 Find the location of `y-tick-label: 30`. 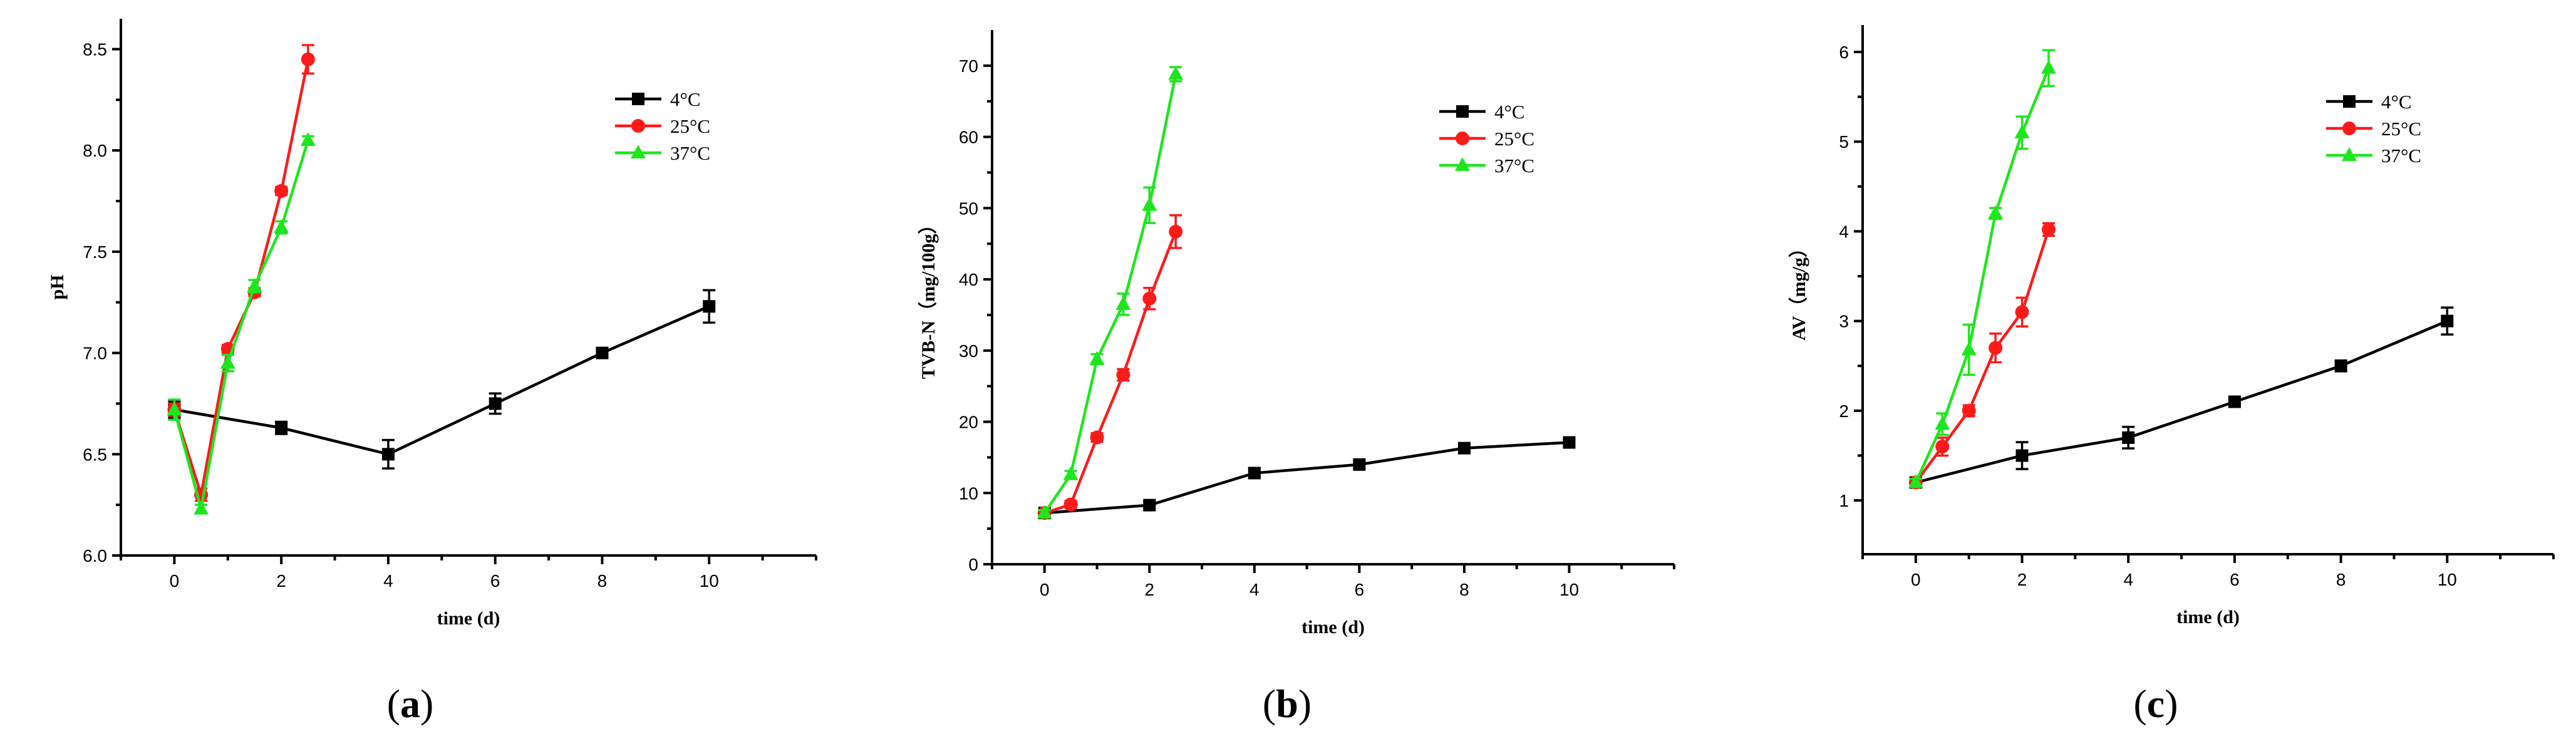

y-tick-label: 30 is located at coordinates (968, 351).